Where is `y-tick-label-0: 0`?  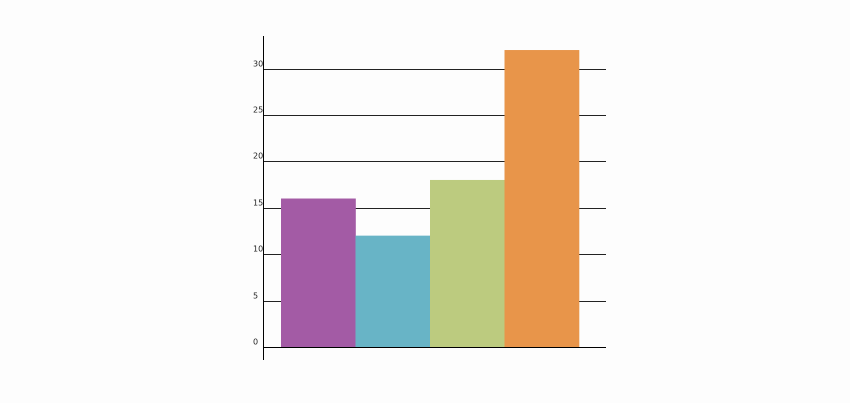
y-tick-label-0: 0 is located at coordinates (255, 342).